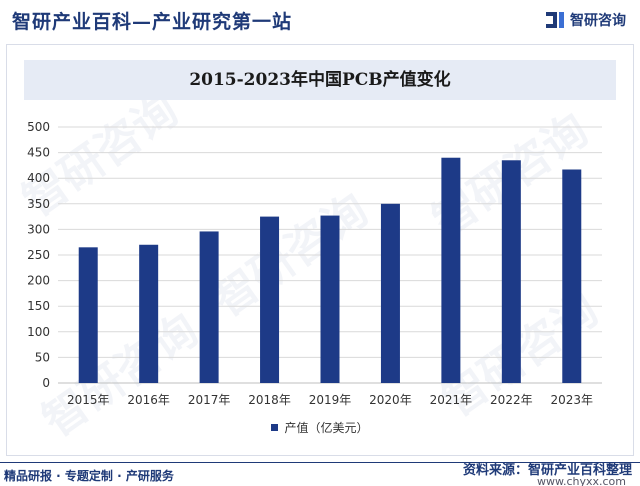 The height and width of the screenshot is (486, 640). Describe the element at coordinates (330, 400) in the screenshot. I see `x-tick-label: 2019年` at that location.